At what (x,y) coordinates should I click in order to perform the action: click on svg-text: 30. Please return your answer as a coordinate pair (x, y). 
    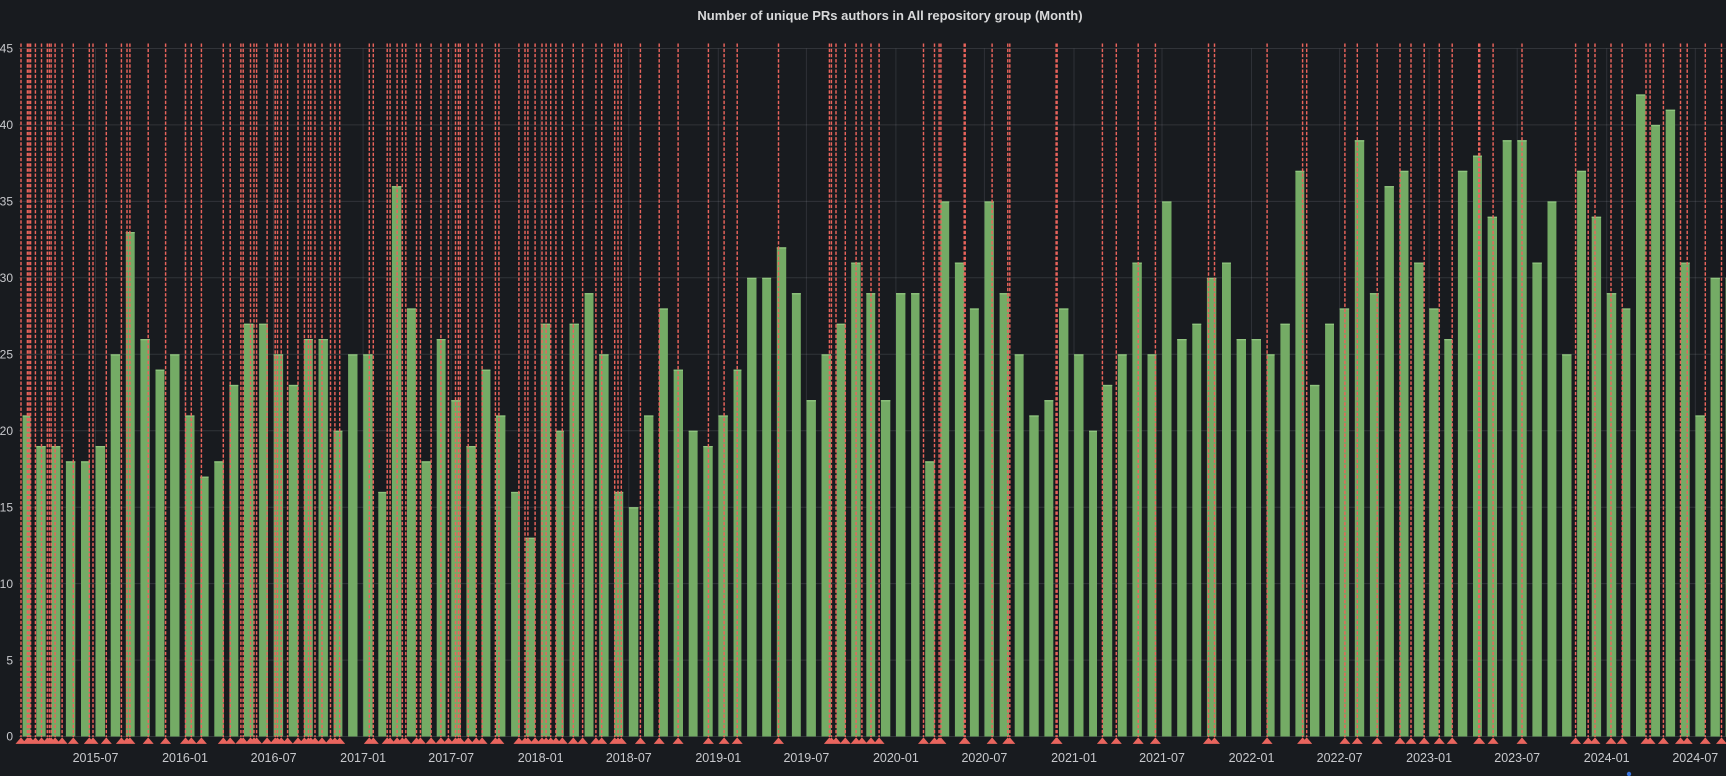
    Looking at the image, I should click on (6, 278).